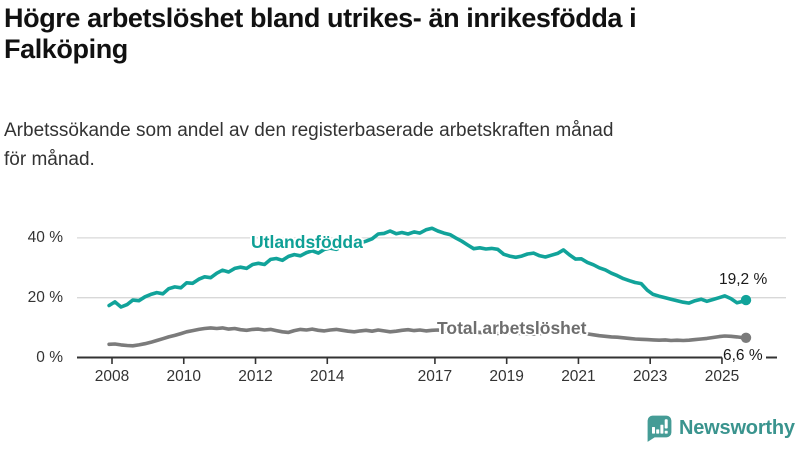 The height and width of the screenshot is (450, 800). Describe the element at coordinates (49, 357) in the screenshot. I see `y-axis-label-0: 0 %` at that location.